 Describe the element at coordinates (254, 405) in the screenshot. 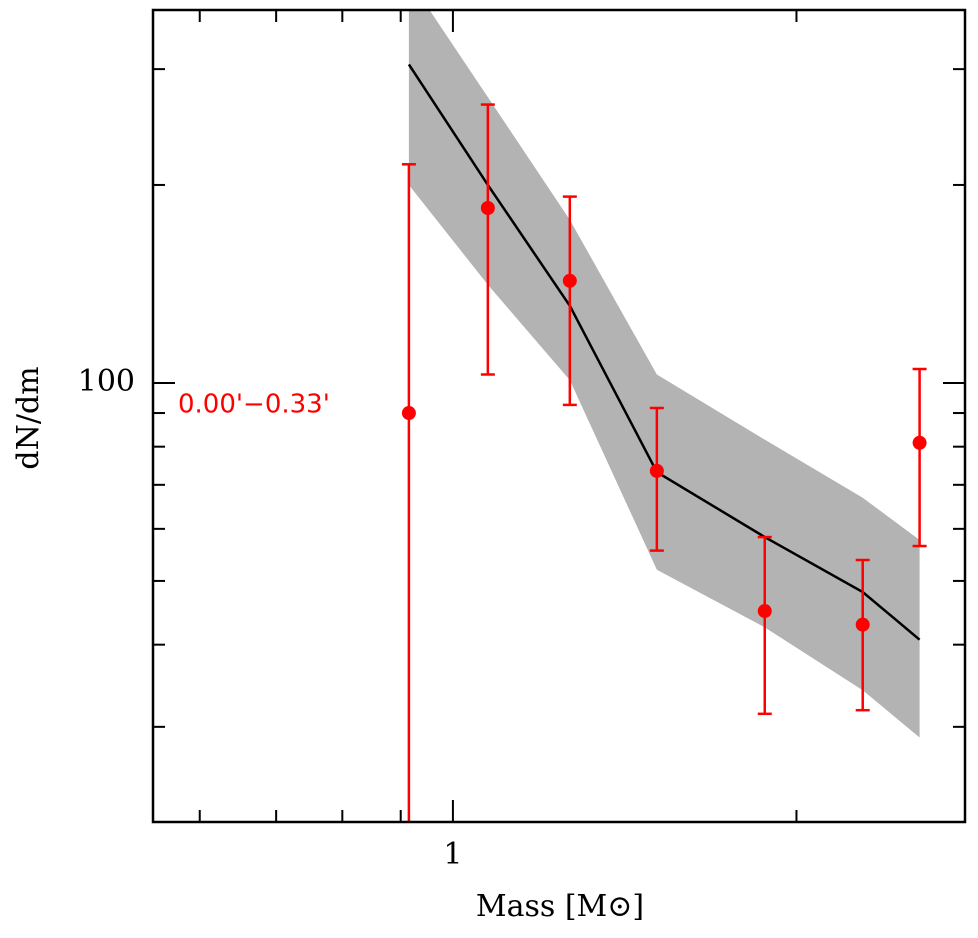

I see `annotation: 0.00'−0.33'` at that location.